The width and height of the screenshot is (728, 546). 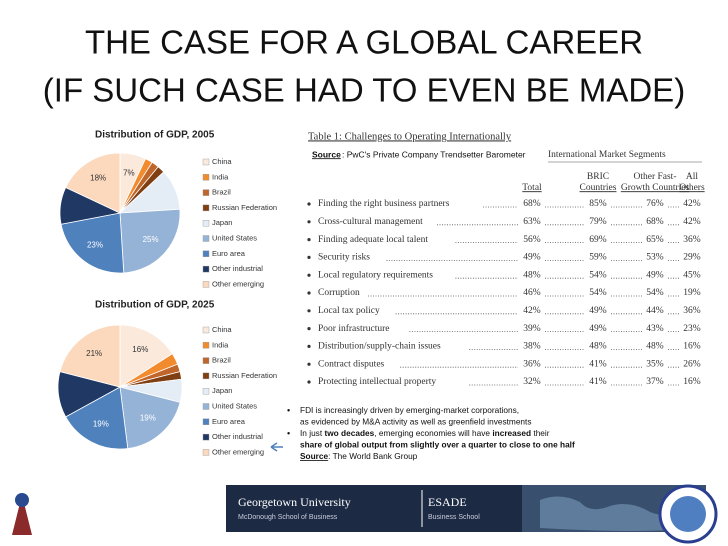 I want to click on column-header: Growth Countries, so click(x=655, y=188).